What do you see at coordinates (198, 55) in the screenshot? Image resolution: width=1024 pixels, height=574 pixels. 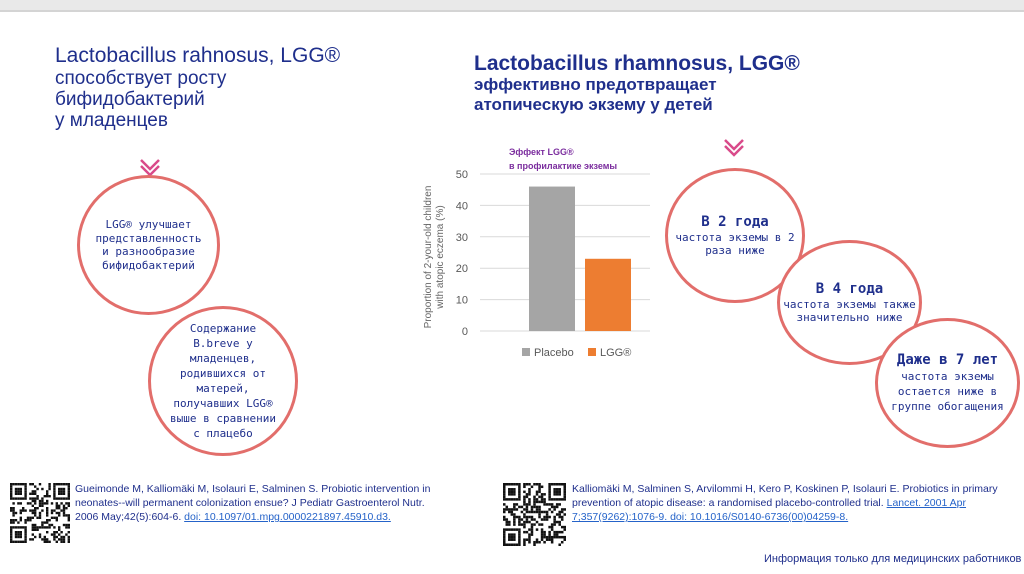 I see `left-title-line1: Lactobacillus rahnosus, LGG®` at bounding box center [198, 55].